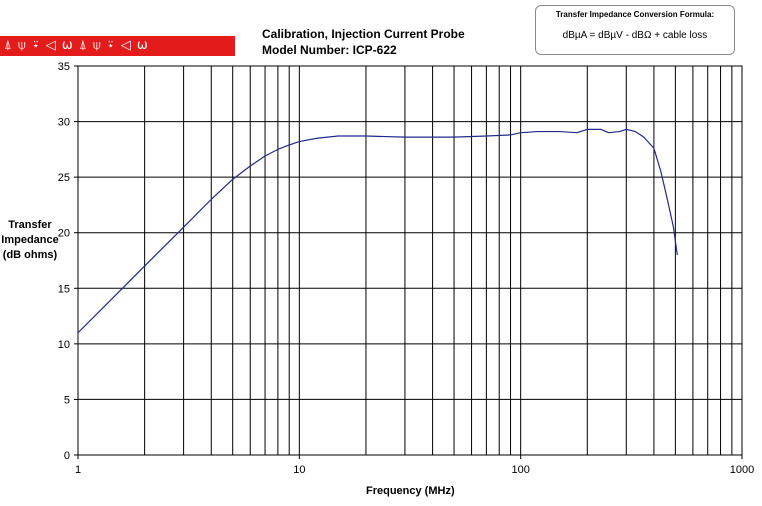  I want to click on y-axis-label: Transfer Impedance (dB ohms), so click(30, 240).